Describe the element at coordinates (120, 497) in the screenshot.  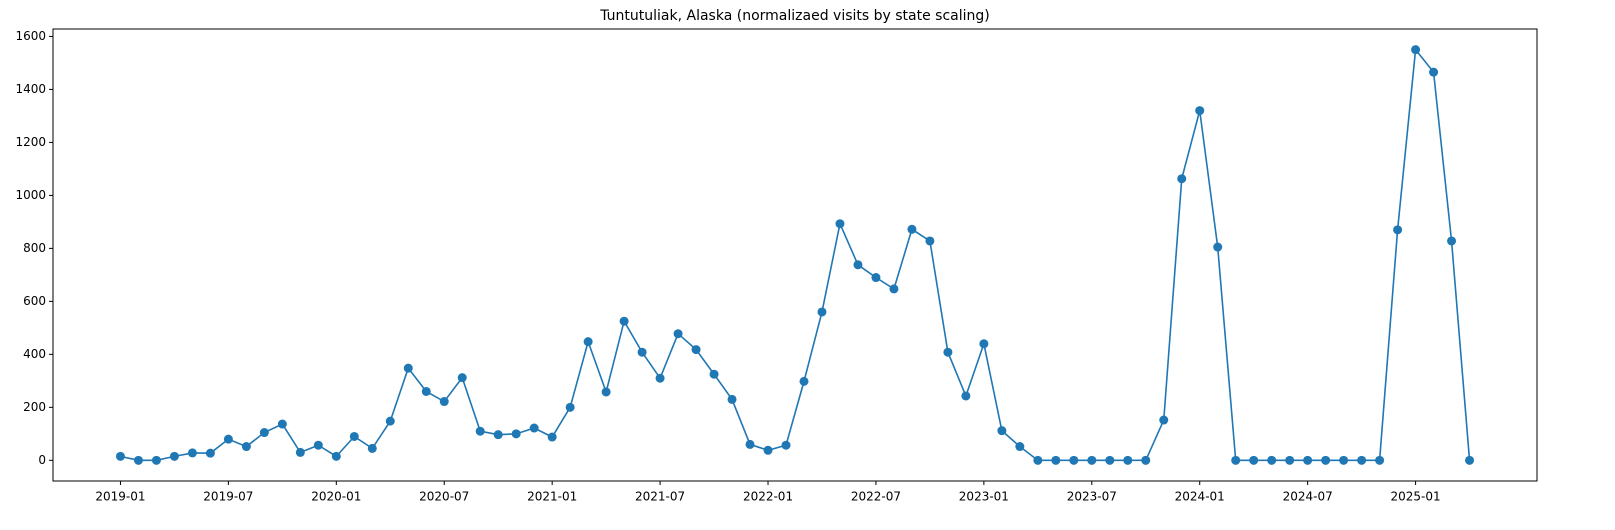
I see `x-tick-label: 2019-01` at that location.